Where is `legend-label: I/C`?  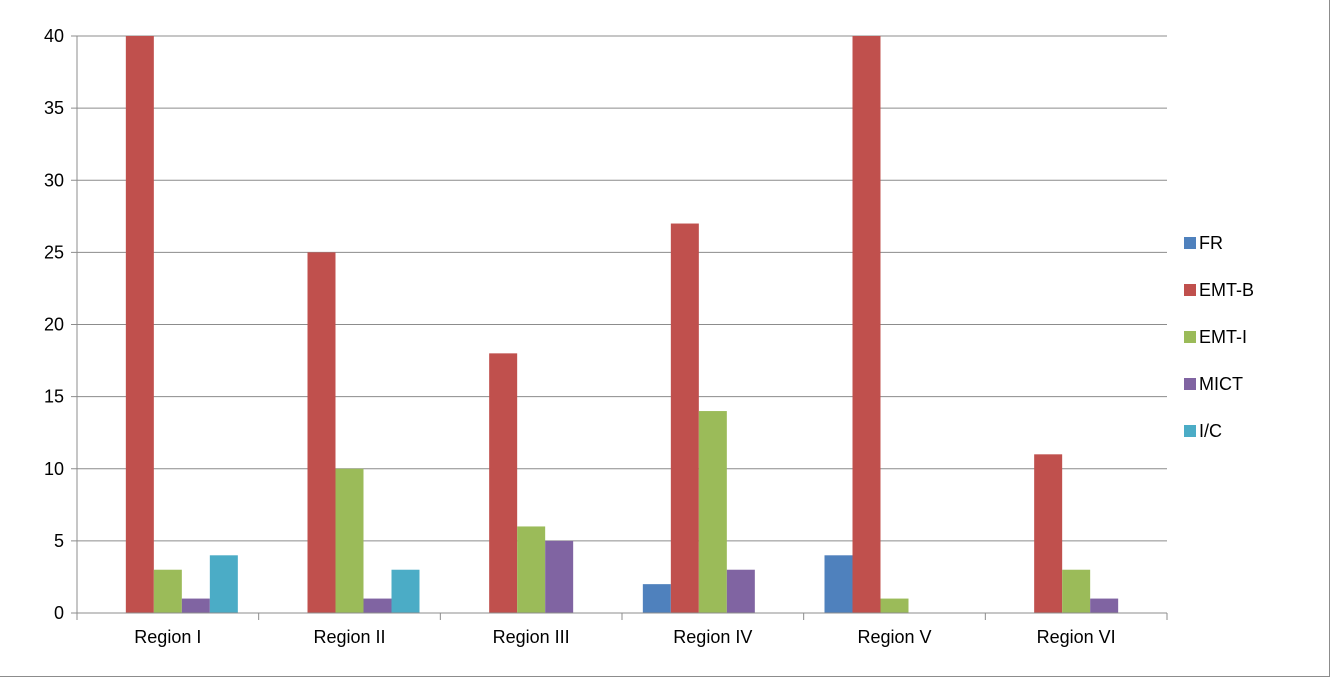 legend-label: I/C is located at coordinates (1210, 431).